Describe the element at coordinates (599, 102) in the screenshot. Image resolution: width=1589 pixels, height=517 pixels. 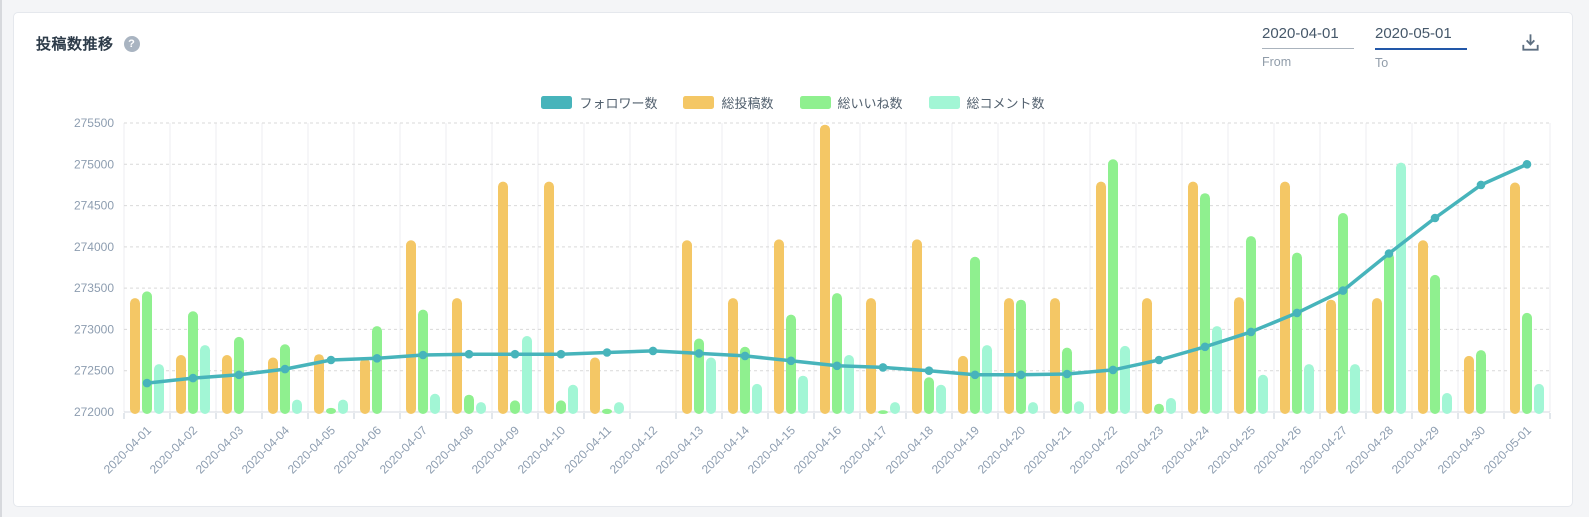
I see `legend-item-followers: フォロワー数` at that location.